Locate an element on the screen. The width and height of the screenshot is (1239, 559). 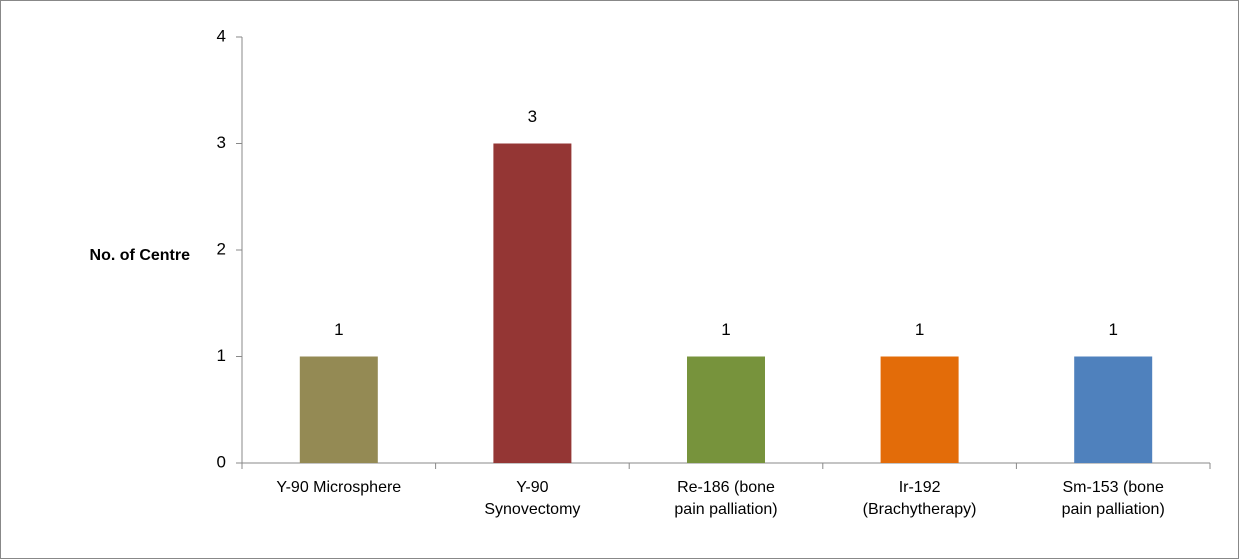
y-tick-label: 0 is located at coordinates (221, 461).